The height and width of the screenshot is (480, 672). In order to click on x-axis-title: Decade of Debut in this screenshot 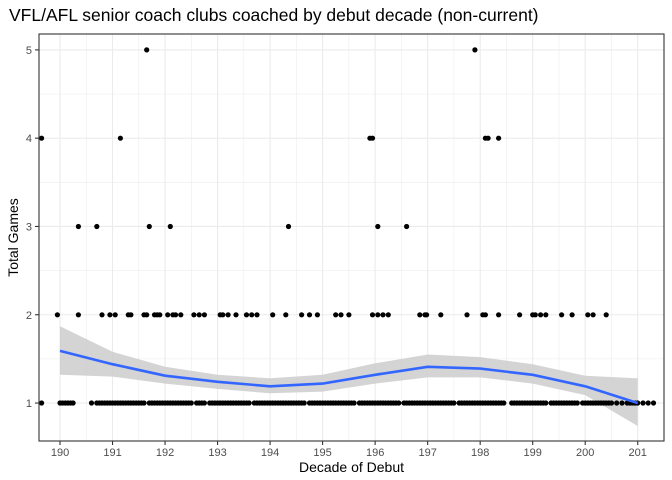, I will do `click(351, 467)`.